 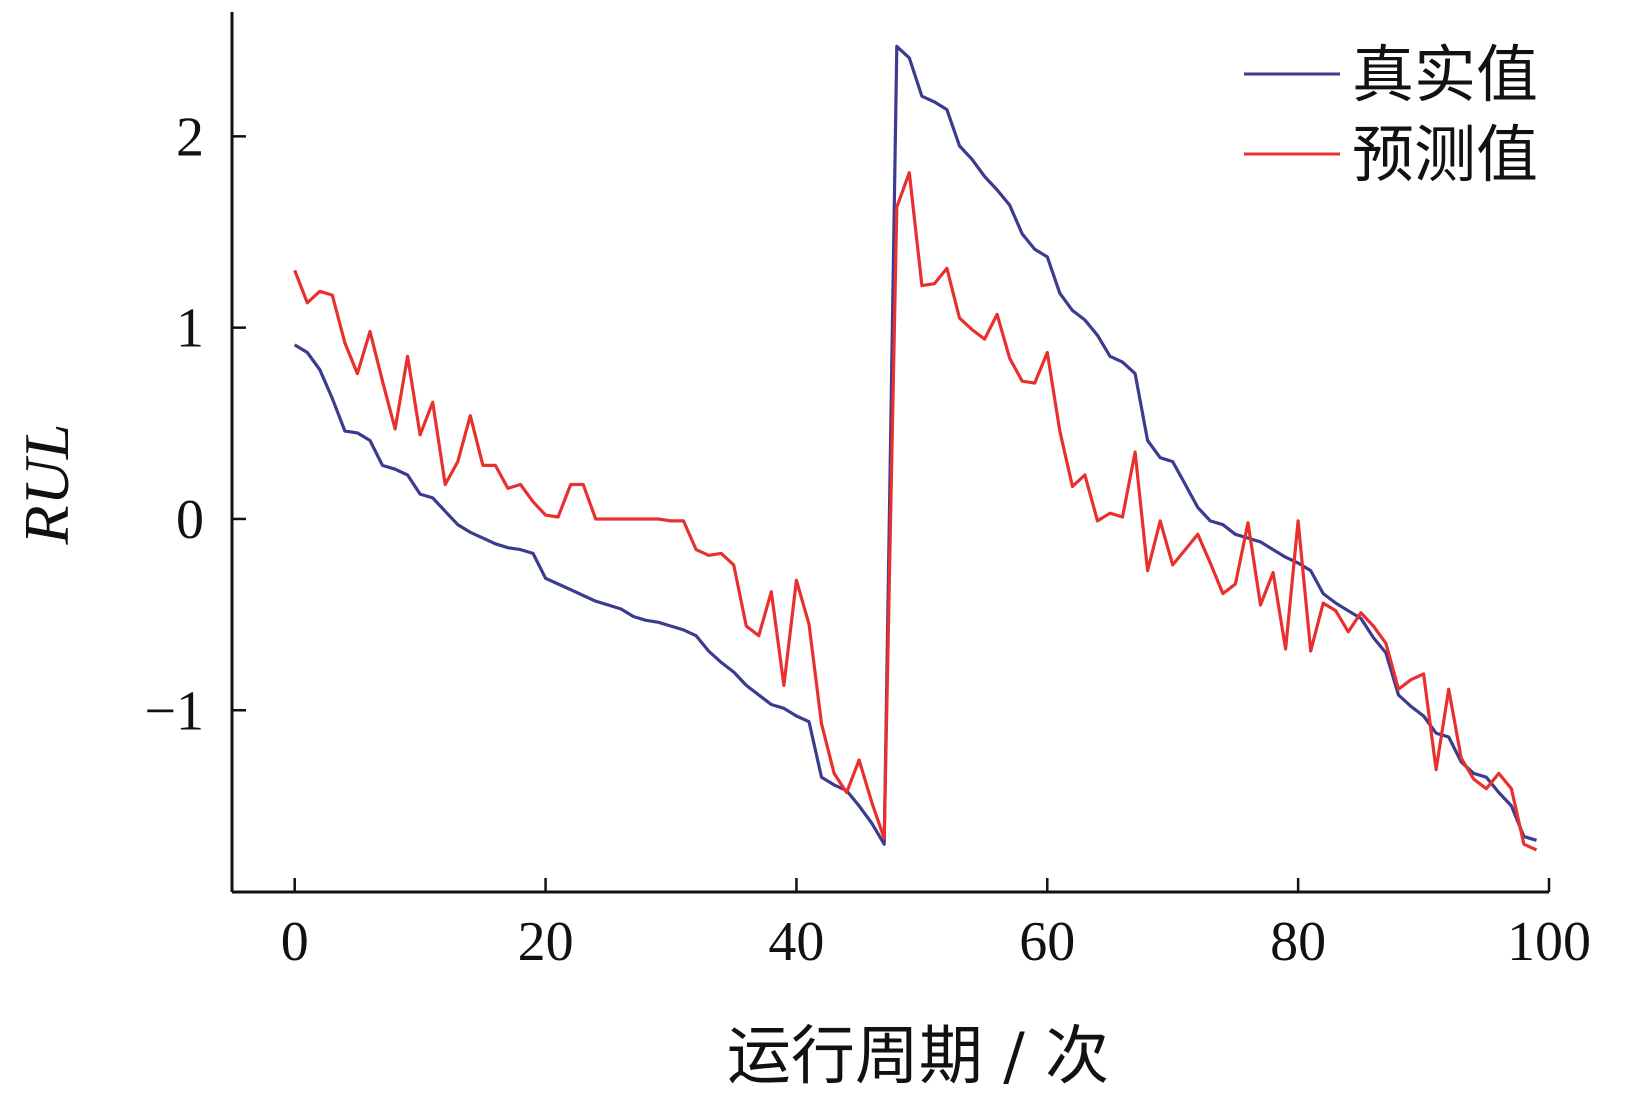 I want to click on y-tick-label: 2, so click(x=190, y=137).